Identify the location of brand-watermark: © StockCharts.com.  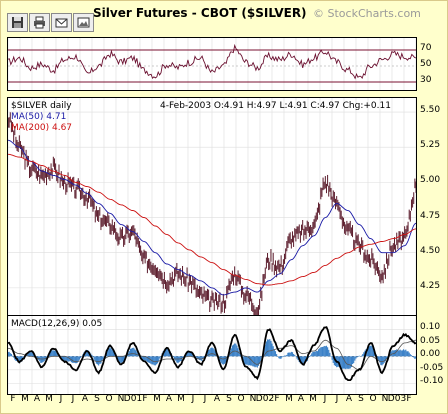
(367, 13).